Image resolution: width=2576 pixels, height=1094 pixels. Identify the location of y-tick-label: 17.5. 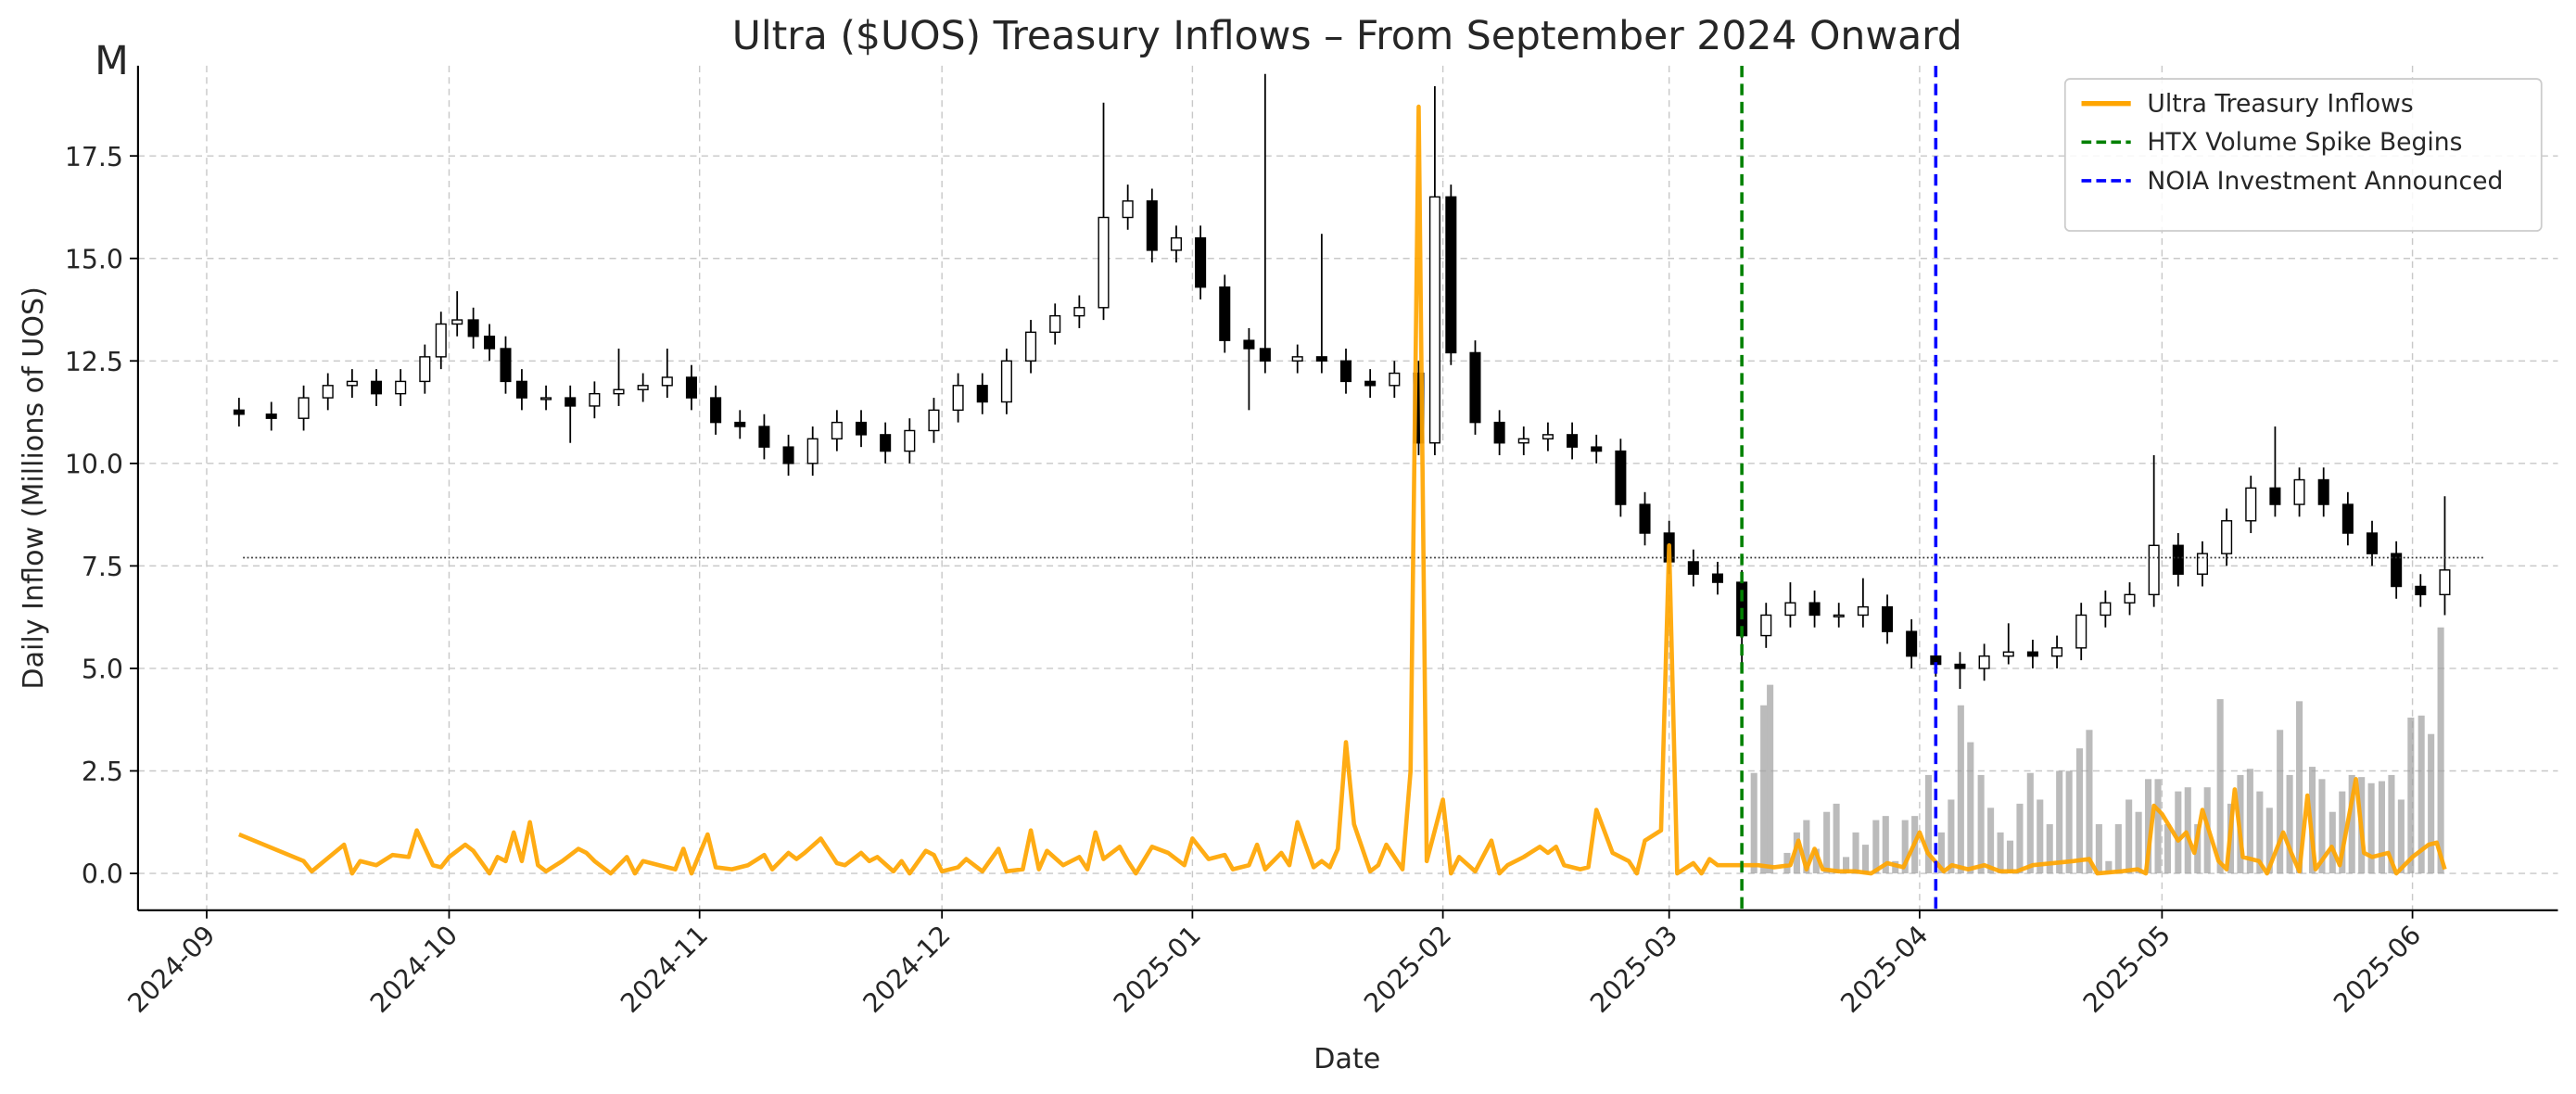
(94, 157).